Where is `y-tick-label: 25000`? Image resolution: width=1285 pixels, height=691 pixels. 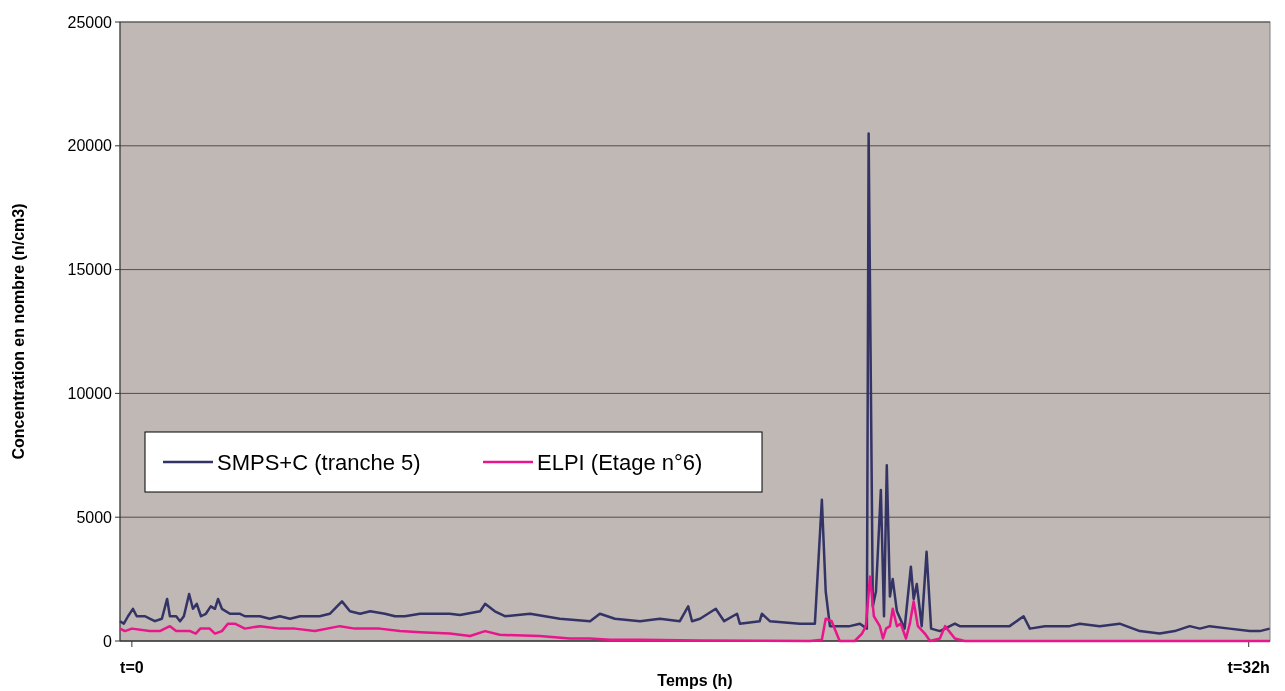
y-tick-label: 25000 is located at coordinates (90, 22).